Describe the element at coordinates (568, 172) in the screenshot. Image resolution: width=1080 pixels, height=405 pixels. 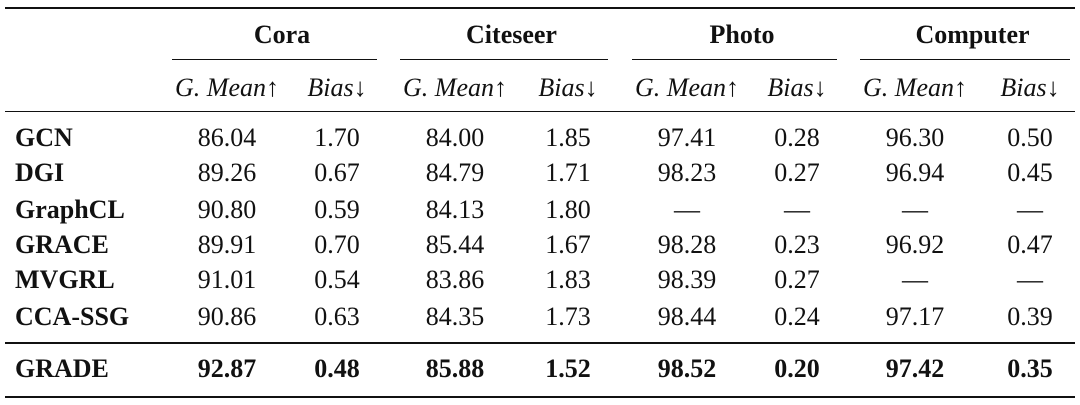
I see `cell: 1.71` at that location.